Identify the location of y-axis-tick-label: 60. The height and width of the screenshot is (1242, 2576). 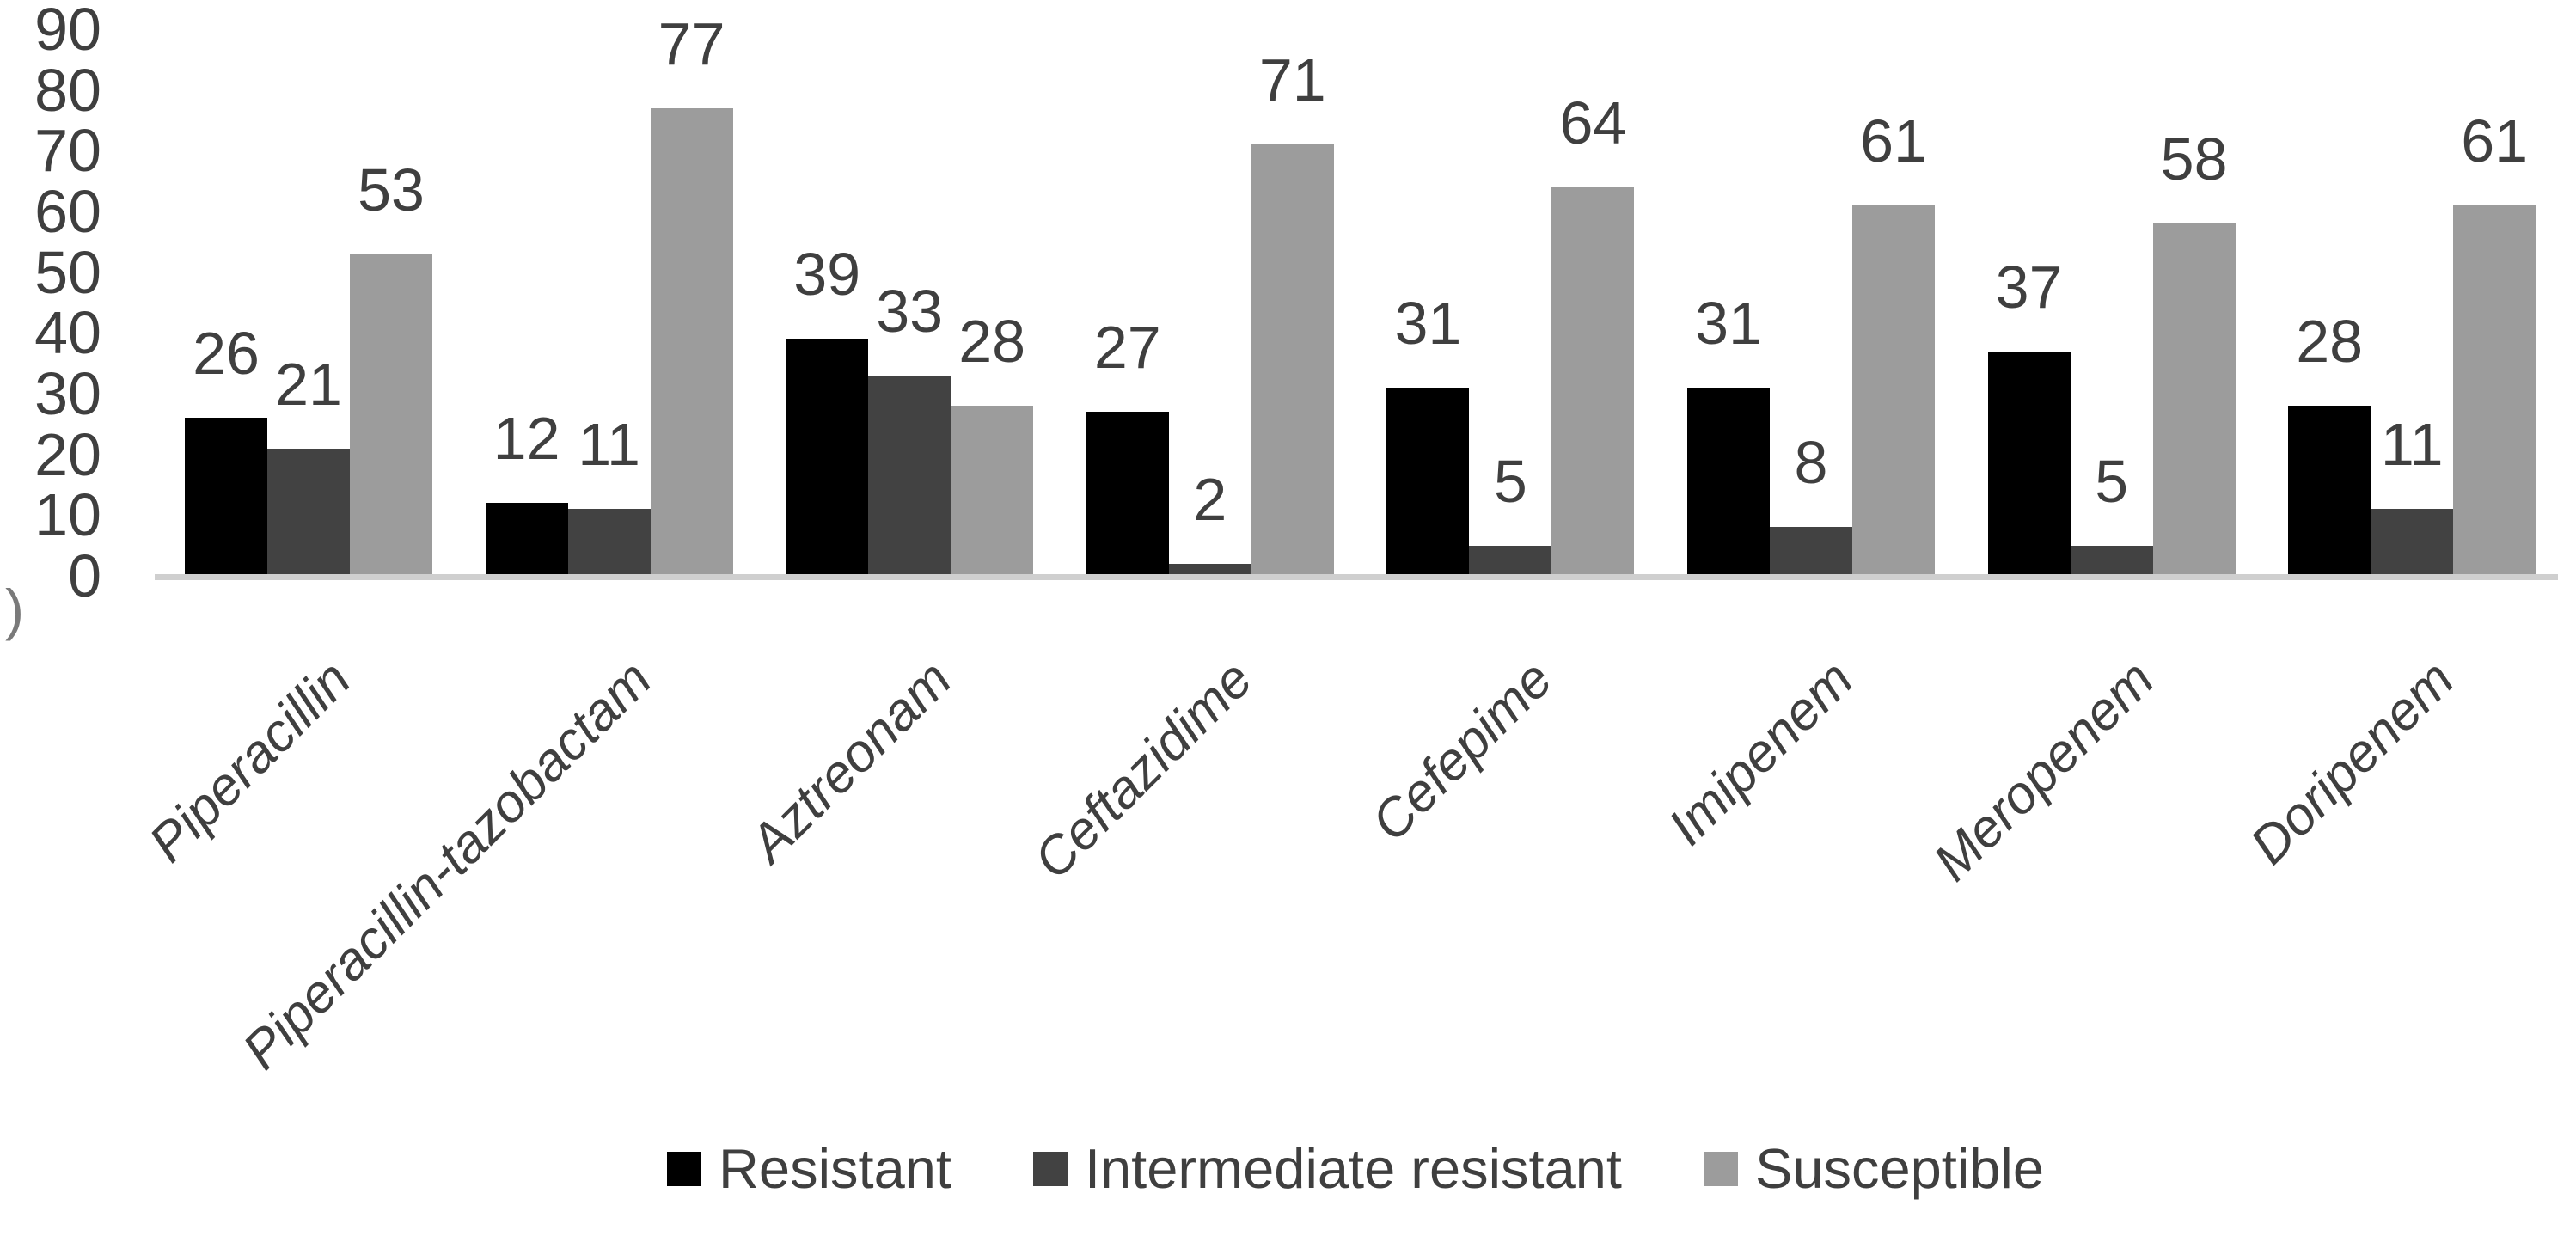
(67, 212).